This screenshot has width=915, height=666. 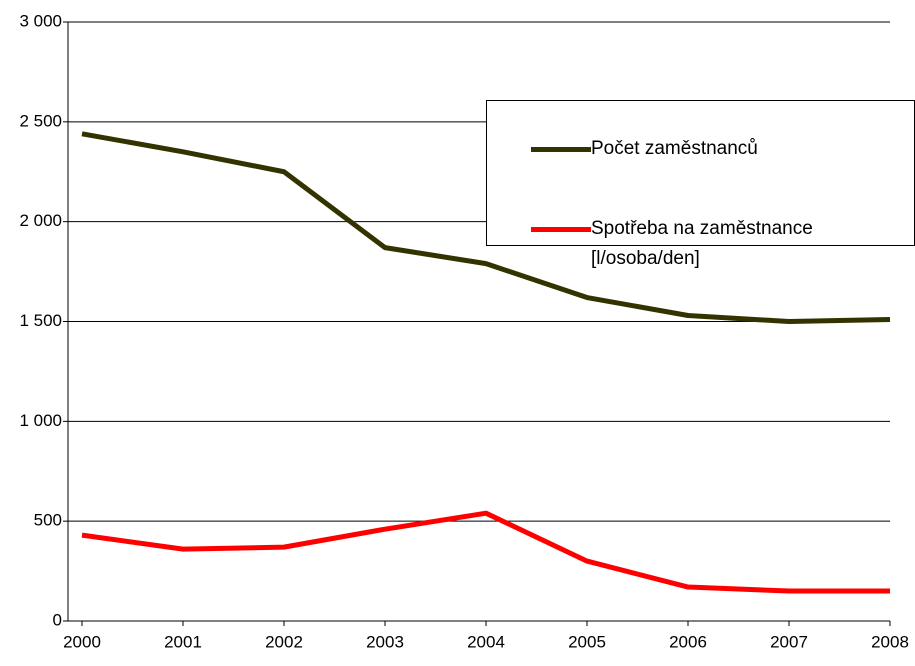 What do you see at coordinates (485, 552) in the screenshot?
I see `series-line` at bounding box center [485, 552].